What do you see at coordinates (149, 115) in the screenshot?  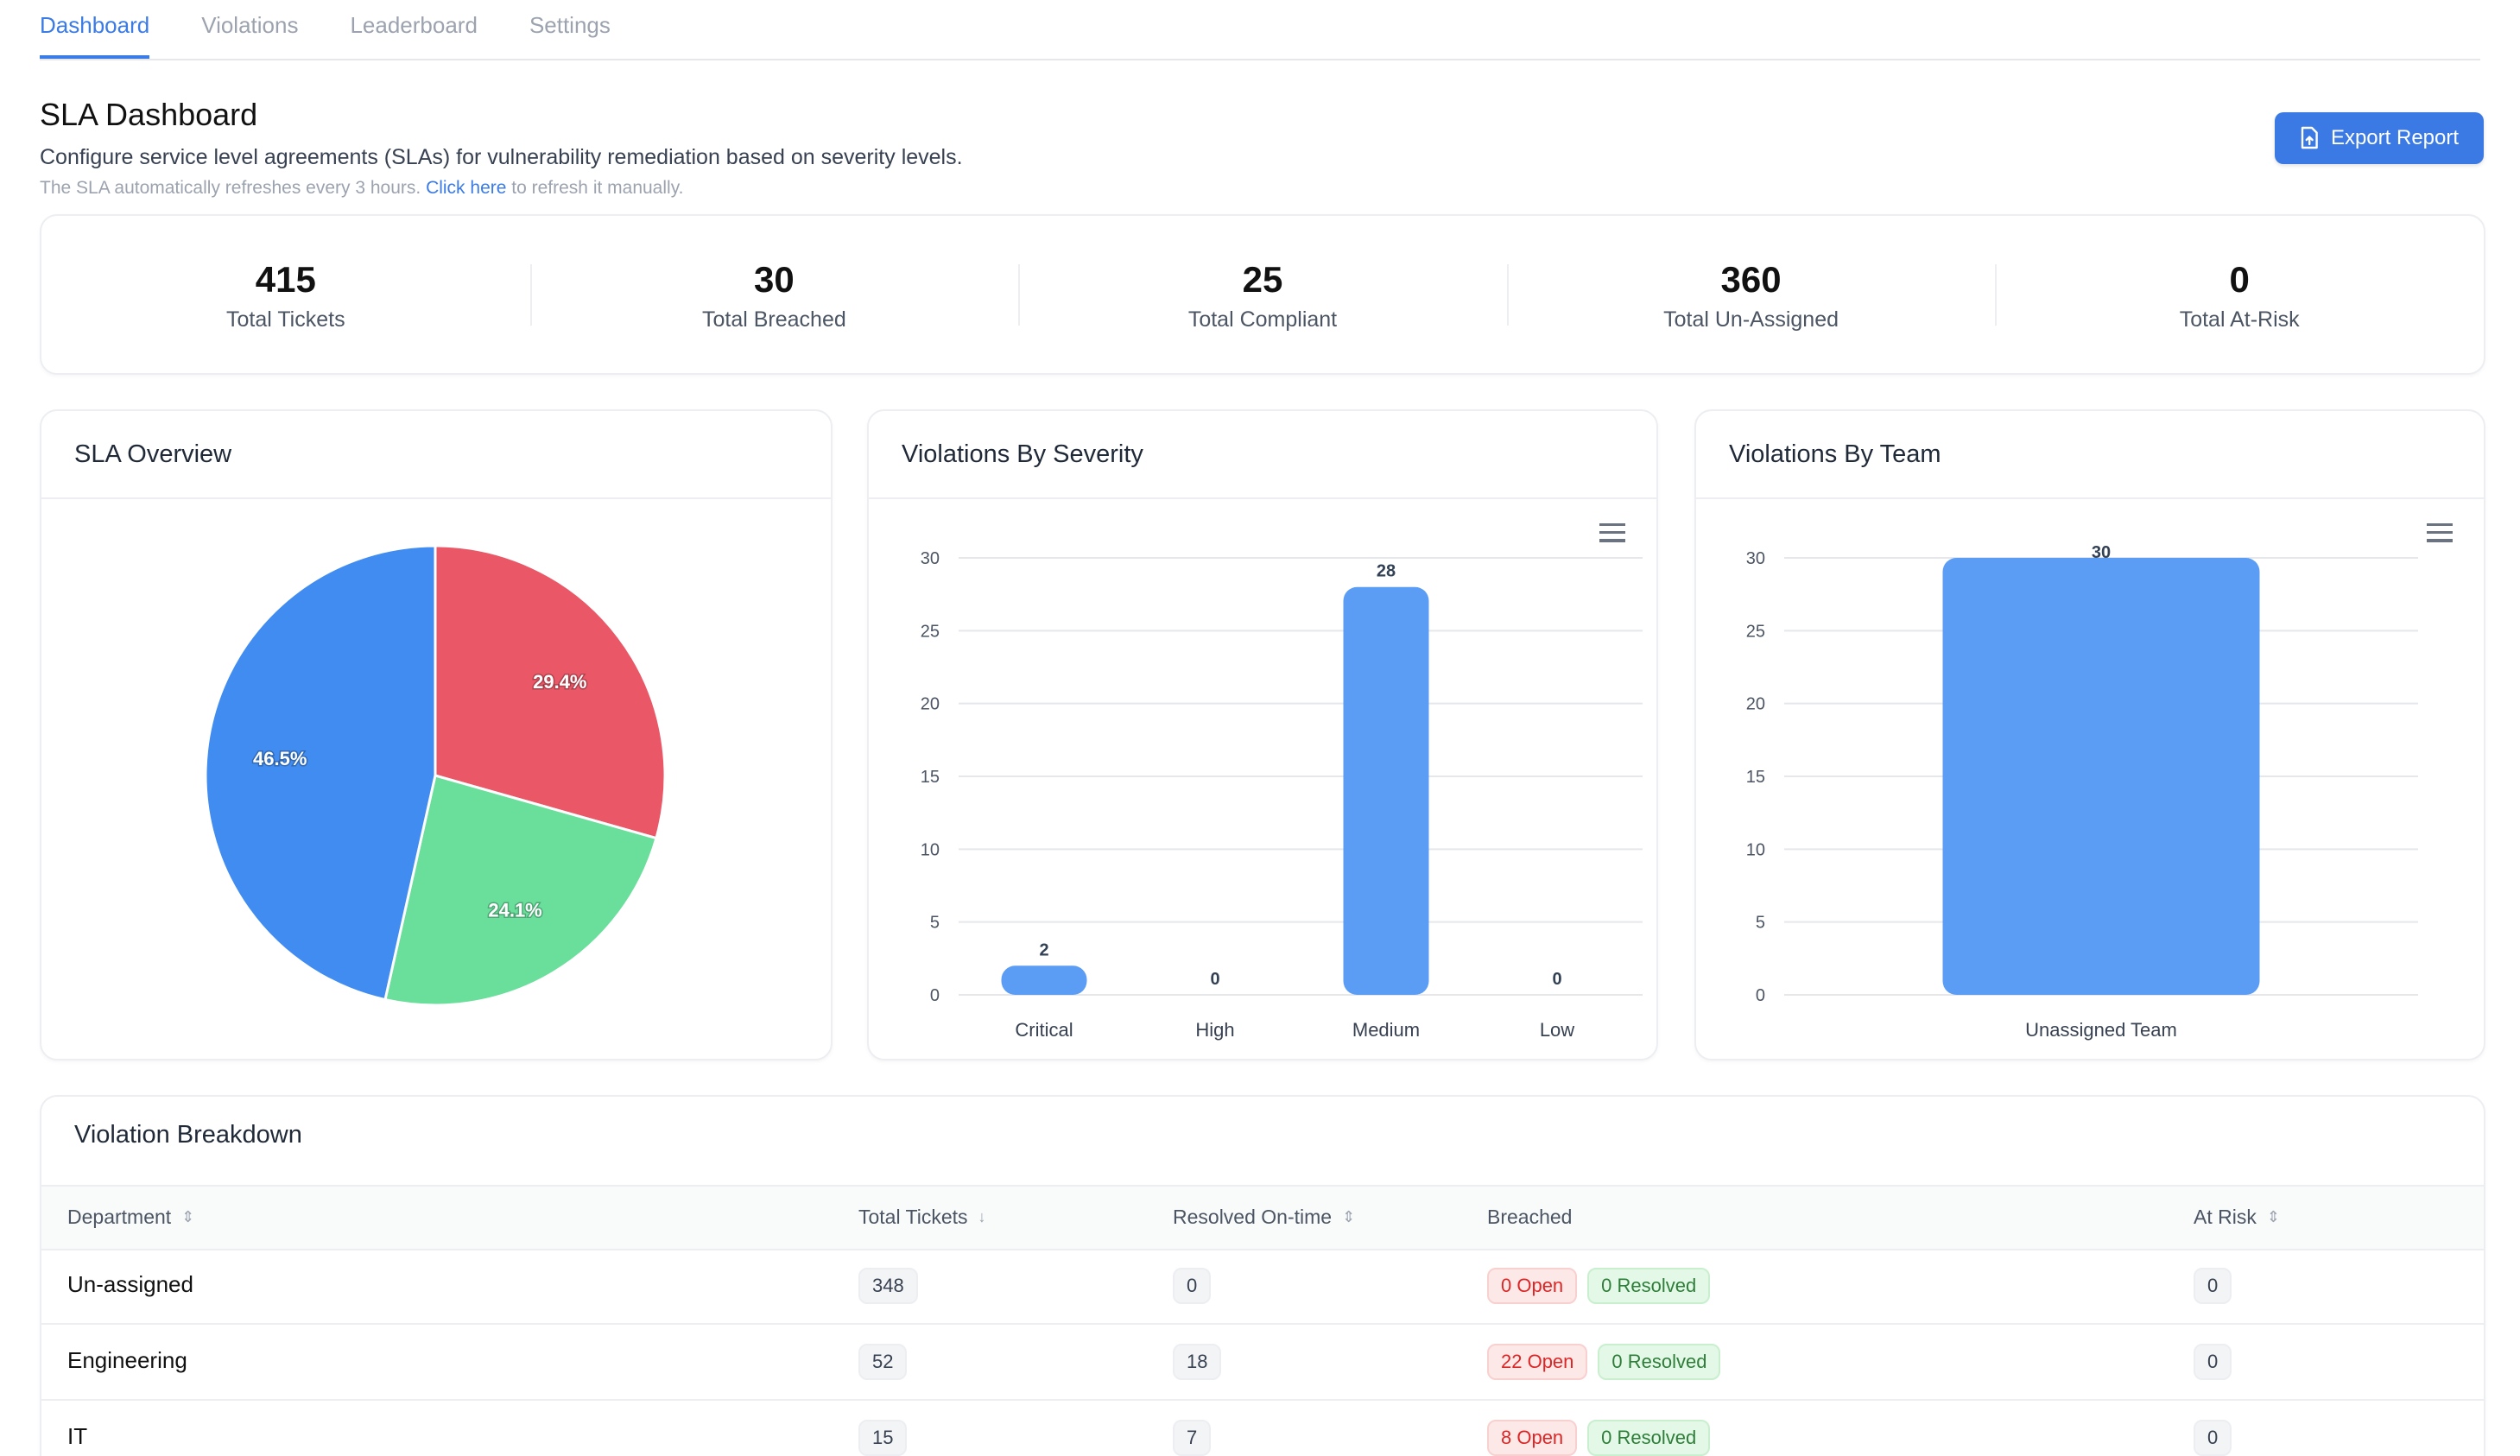 I see `page-title: SLA Dashboard` at bounding box center [149, 115].